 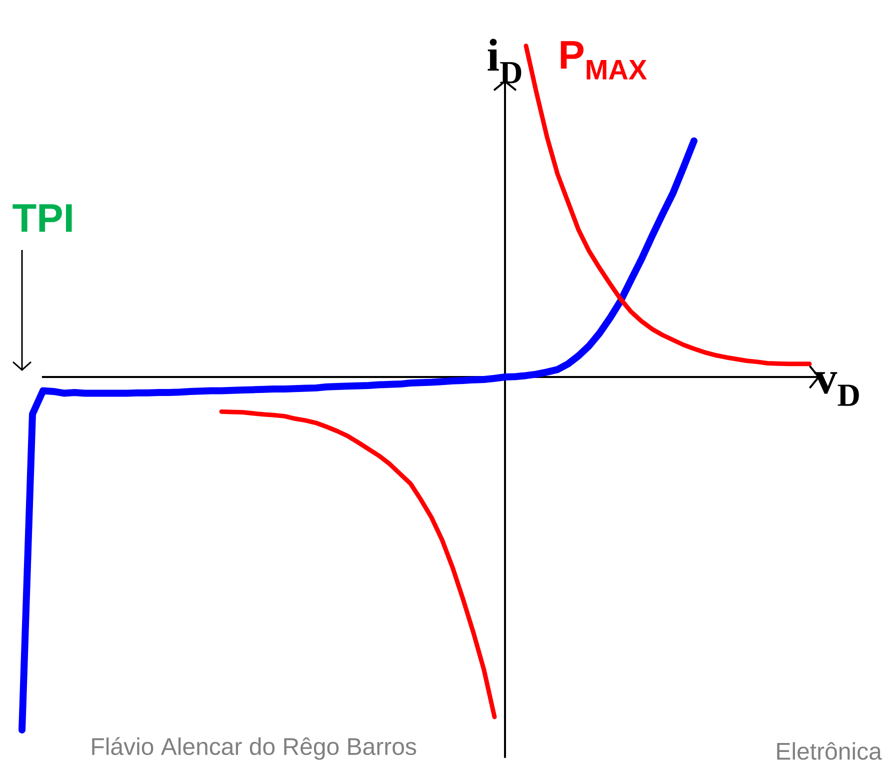 I want to click on y-axis-title: i$_{D}$, so click(x=505, y=61).